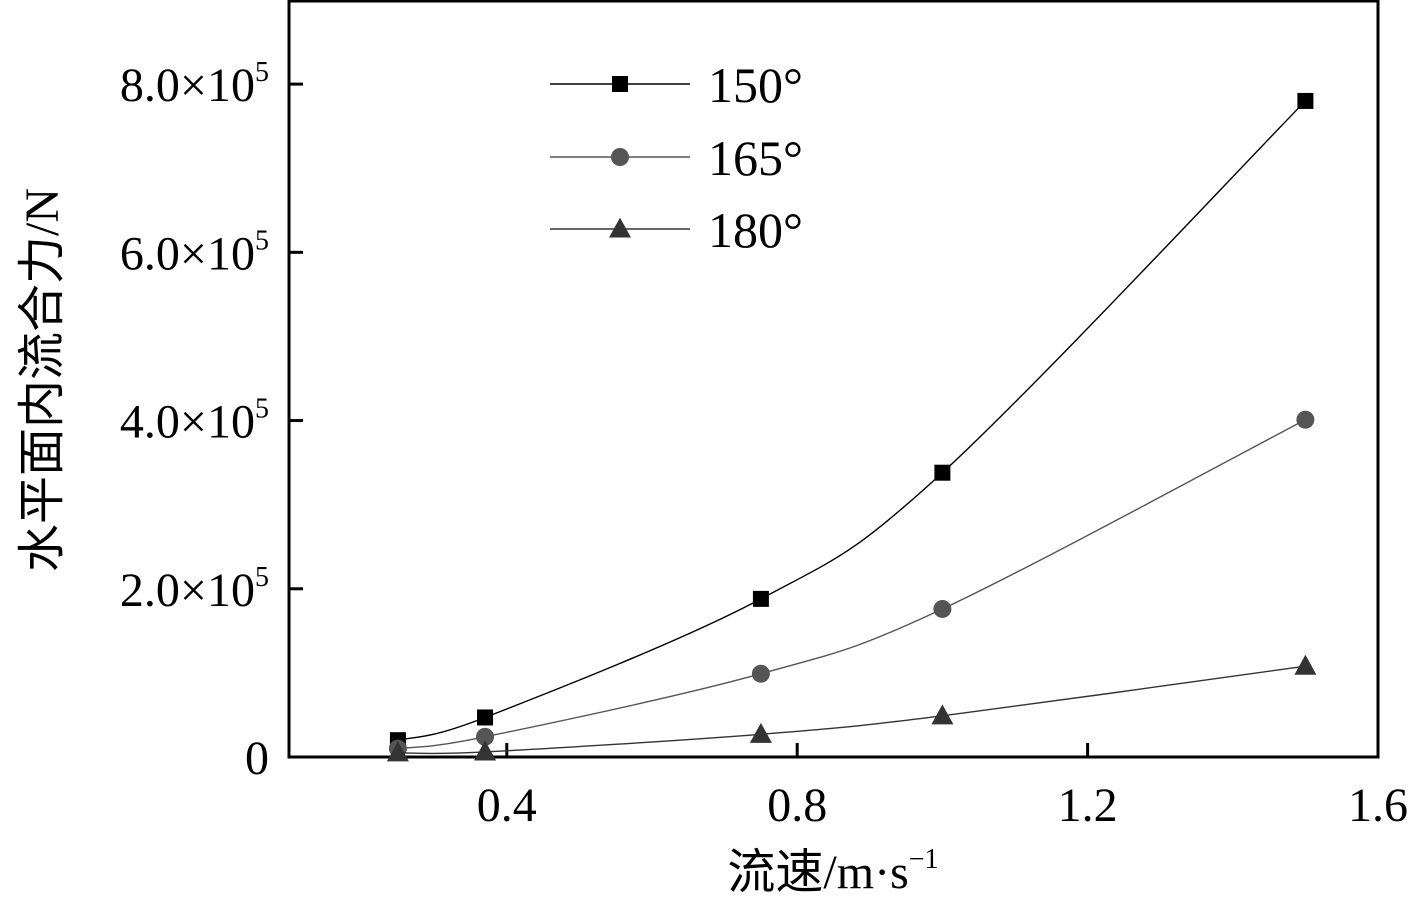 Image resolution: width=1417 pixels, height=902 pixels. Describe the element at coordinates (797, 805) in the screenshot. I see `x-tick-label: 0.8` at that location.